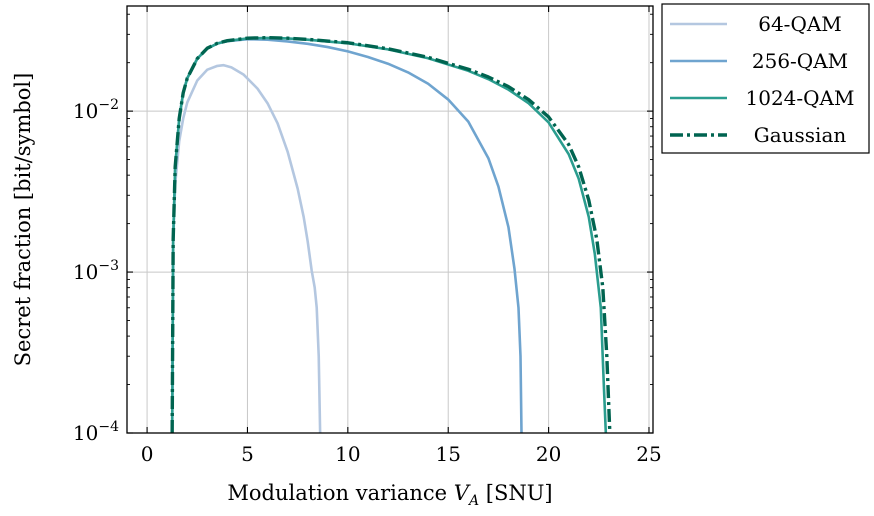 Image resolution: width=874 pixels, height=516 pixels. What do you see at coordinates (96, 432) in the screenshot?
I see `y-tick-label: 10⁻⁴` at bounding box center [96, 432].